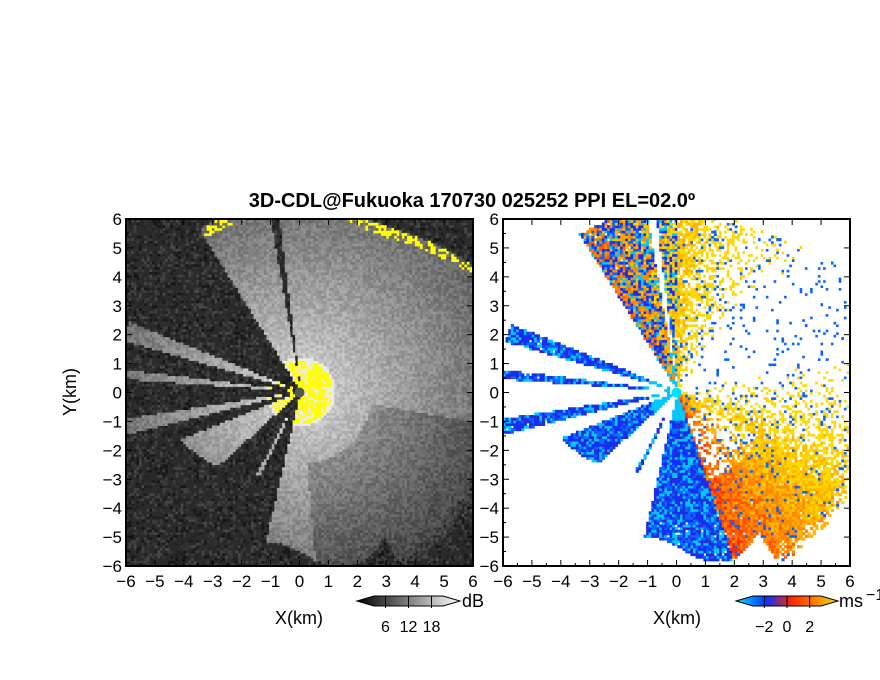 The image size is (880, 680). I want to click on colorbar-tick-label: 12, so click(409, 627).